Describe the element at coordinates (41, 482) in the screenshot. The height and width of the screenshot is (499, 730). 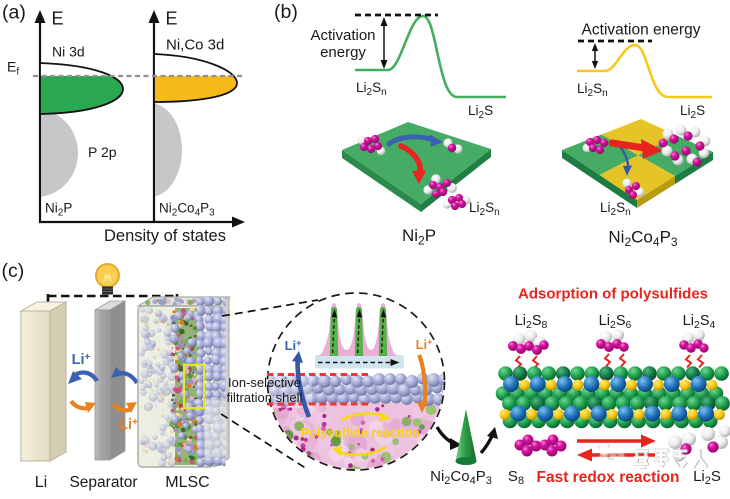
I see `svg-text: Li` at that location.